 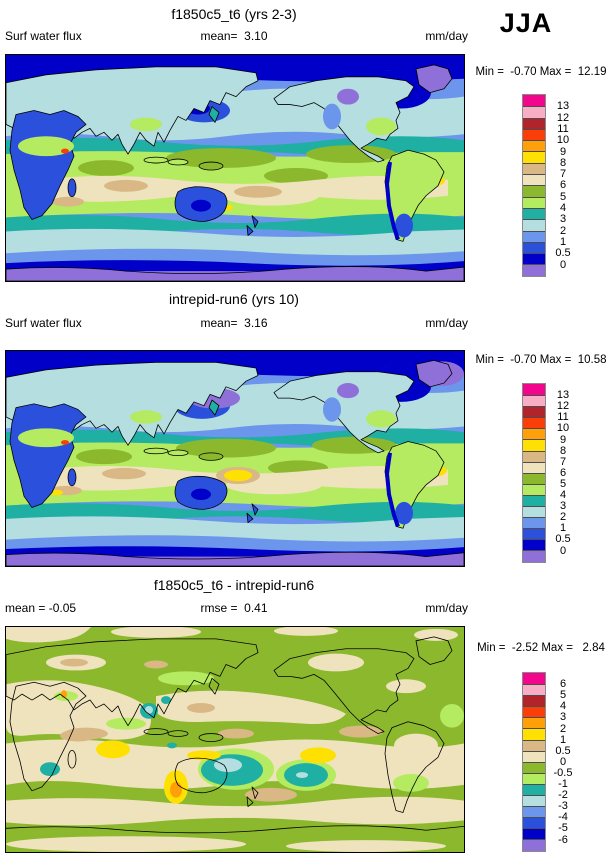 I want to click on colorbar-tick-label: -1, so click(x=563, y=784).